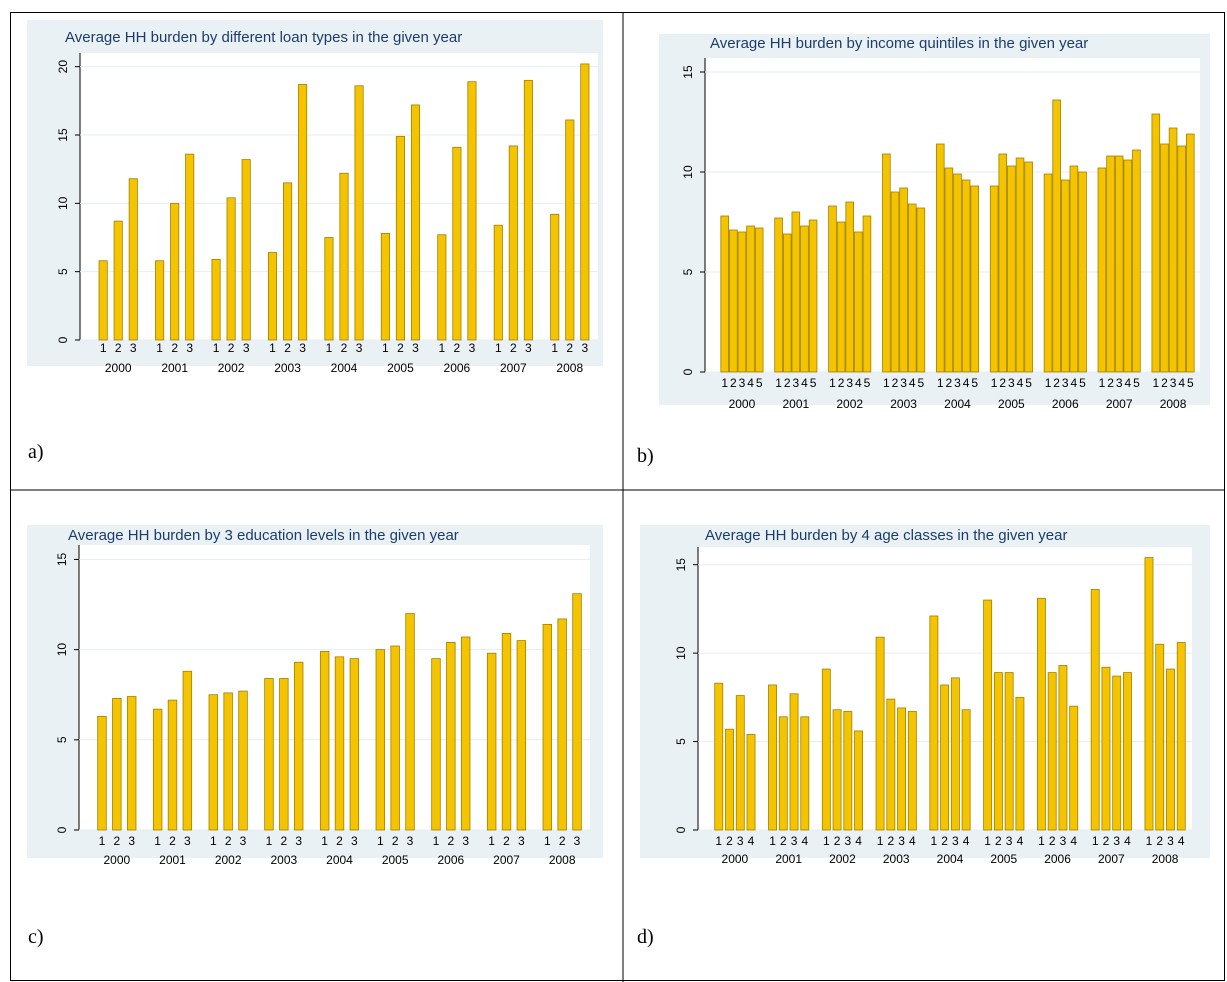  I want to click on x-group-label: 2007, so click(506, 860).